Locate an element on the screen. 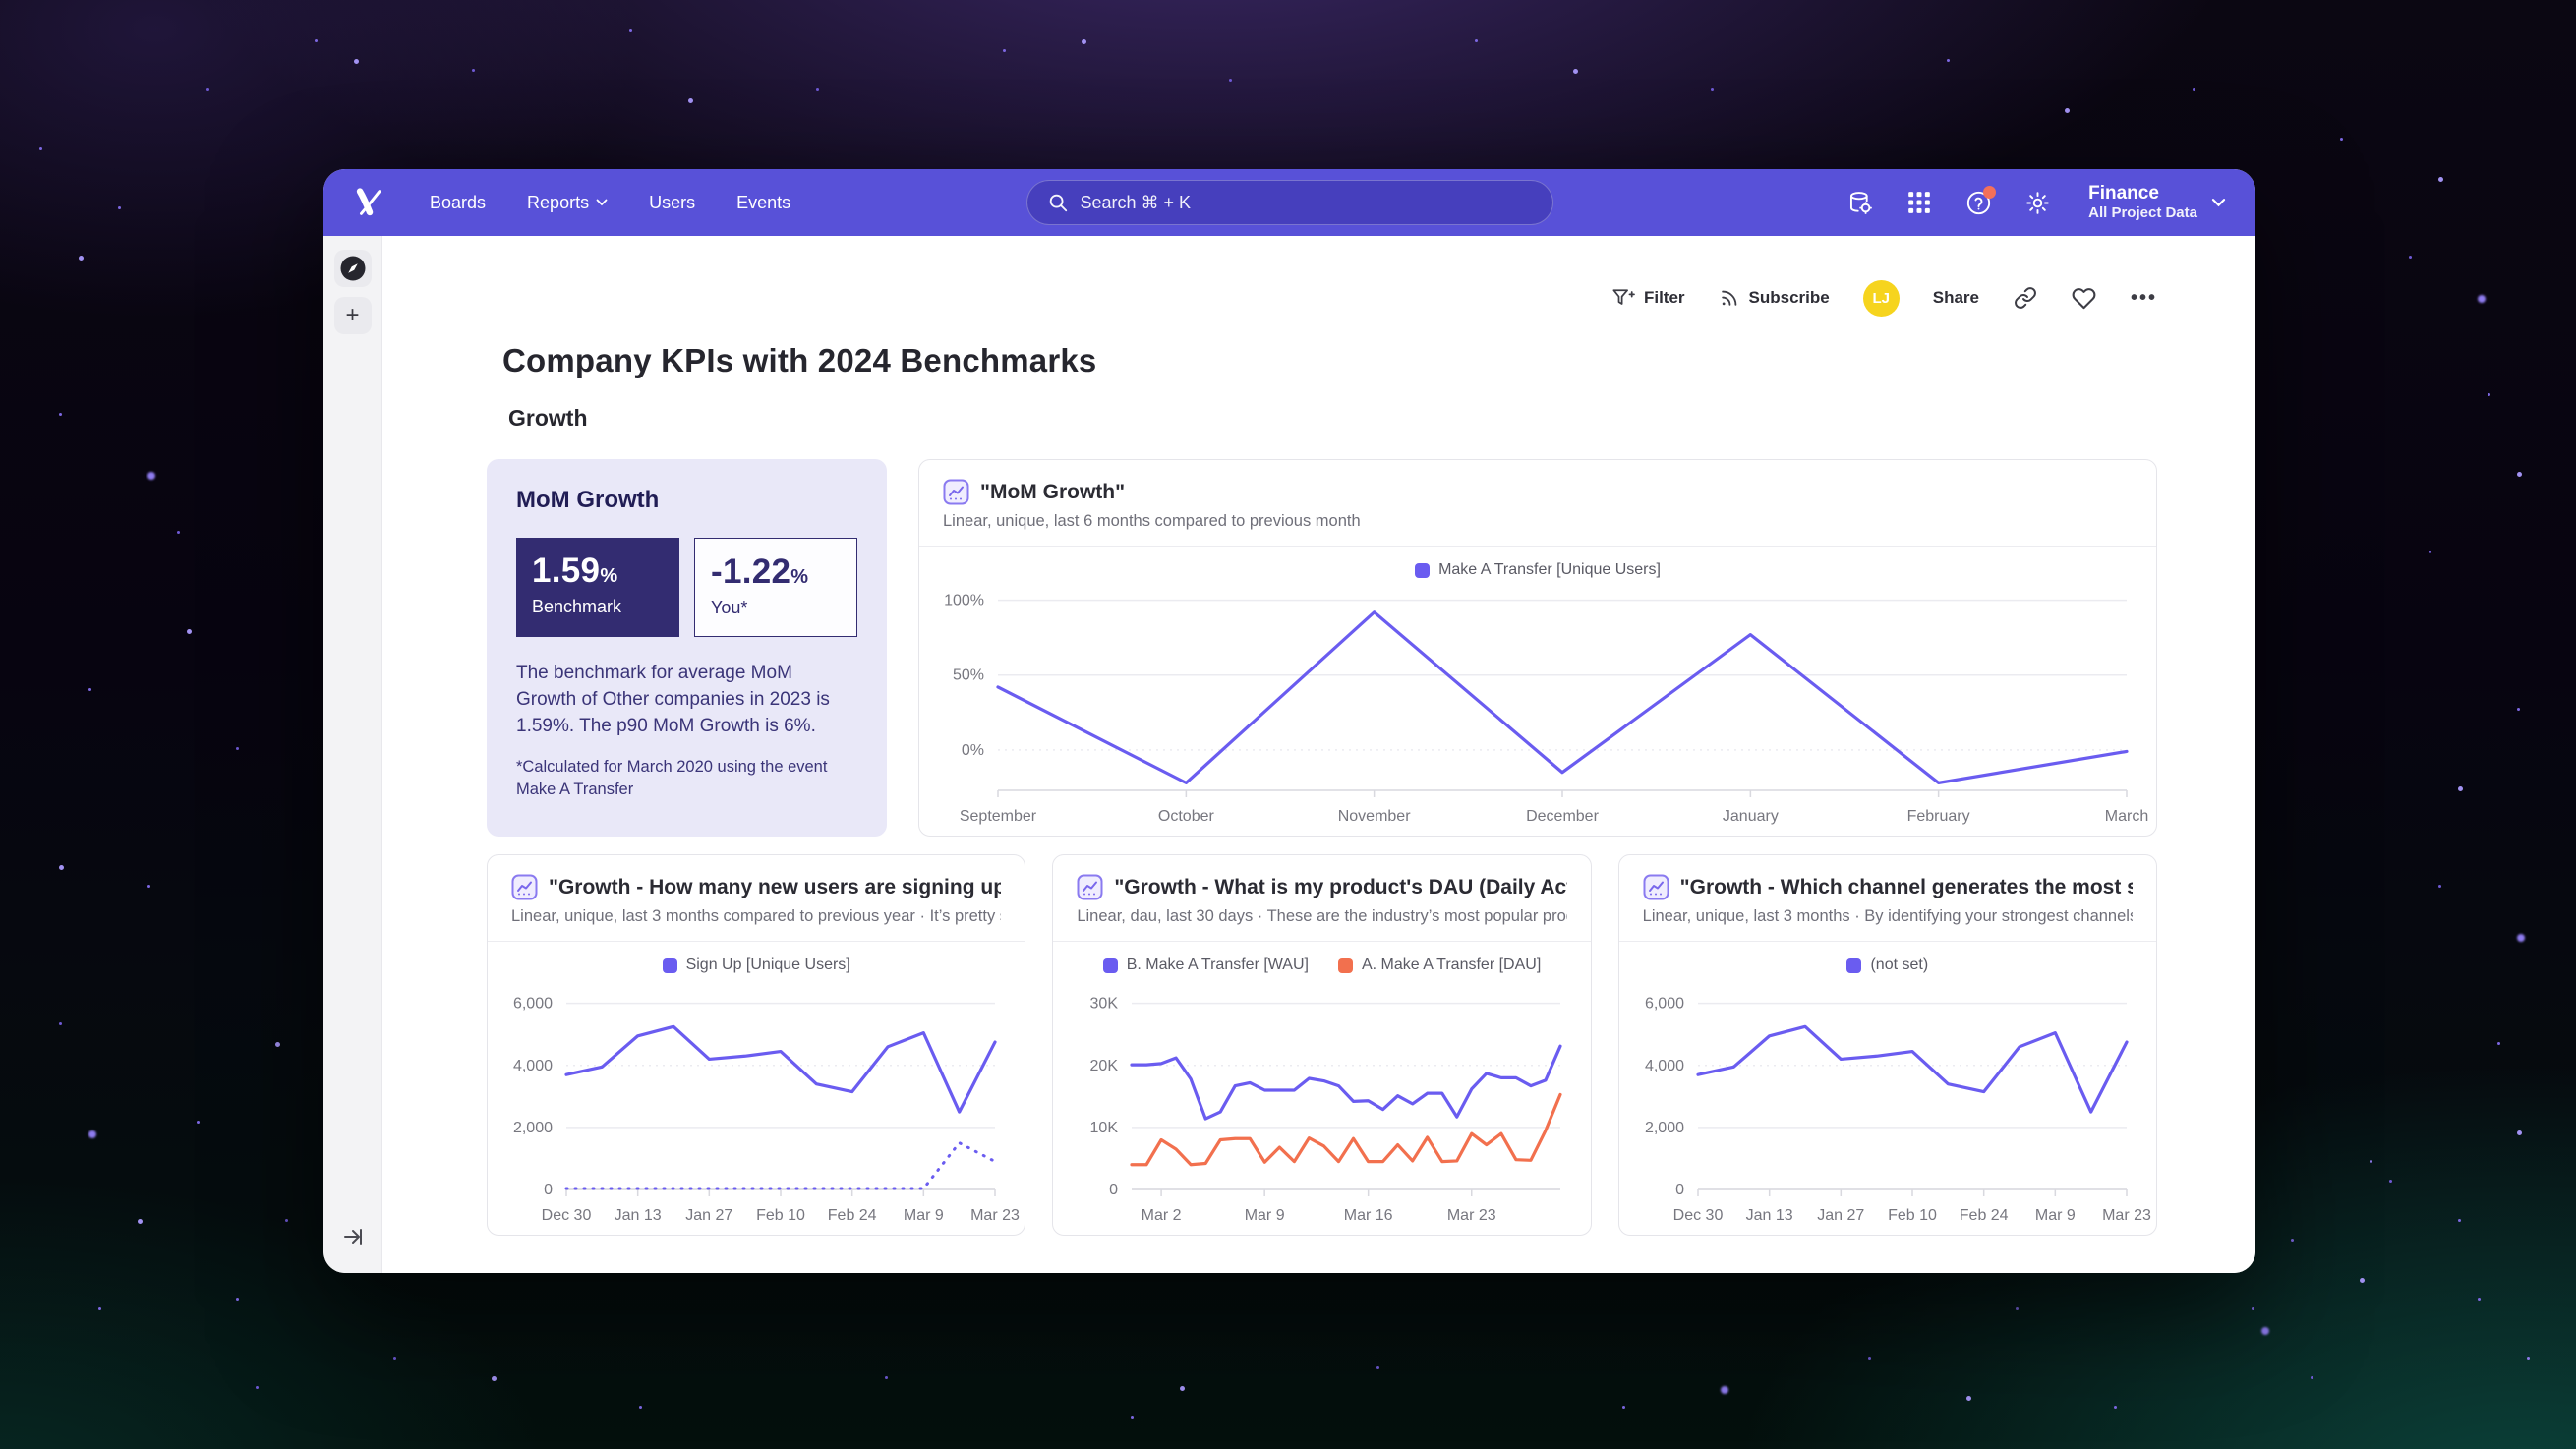 The width and height of the screenshot is (2576, 1449). legend-item: Make A Transfer [Unique Users] is located at coordinates (1538, 570).